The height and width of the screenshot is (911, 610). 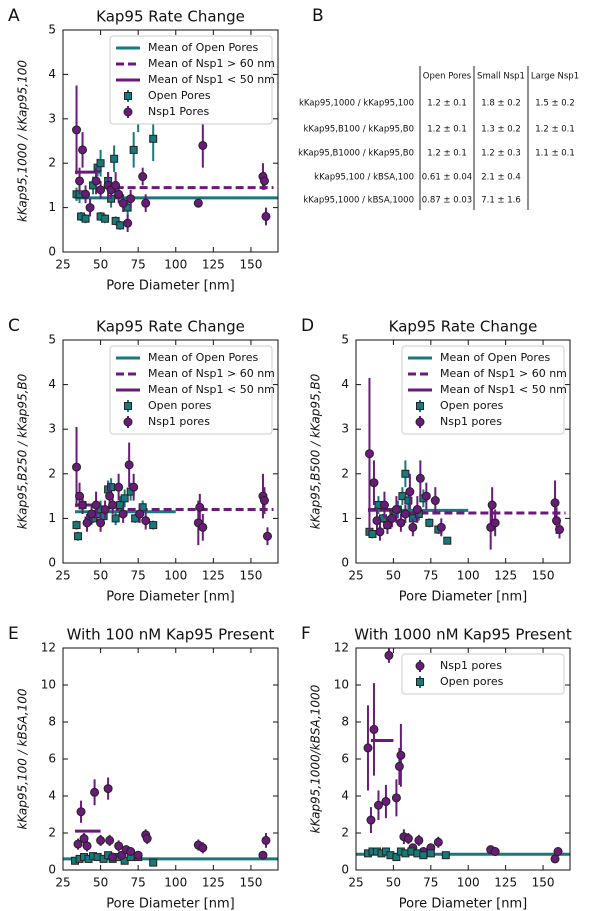 I want to click on y-tick-label: 8, so click(x=52, y=722).